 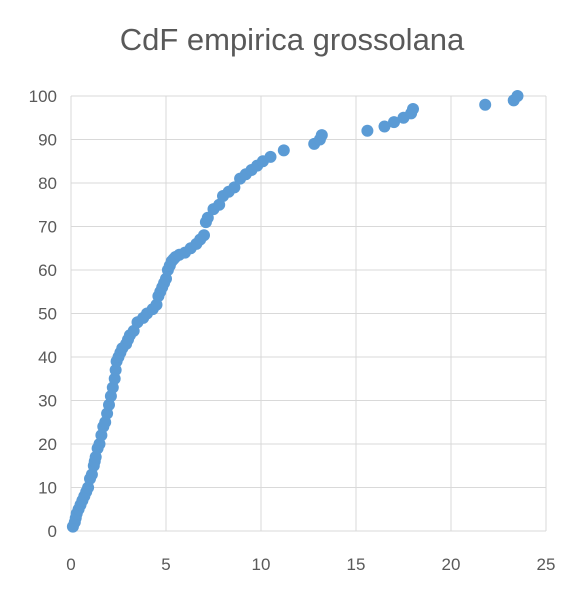 What do you see at coordinates (356, 564) in the screenshot?
I see `x-tick-label-15: 15` at bounding box center [356, 564].